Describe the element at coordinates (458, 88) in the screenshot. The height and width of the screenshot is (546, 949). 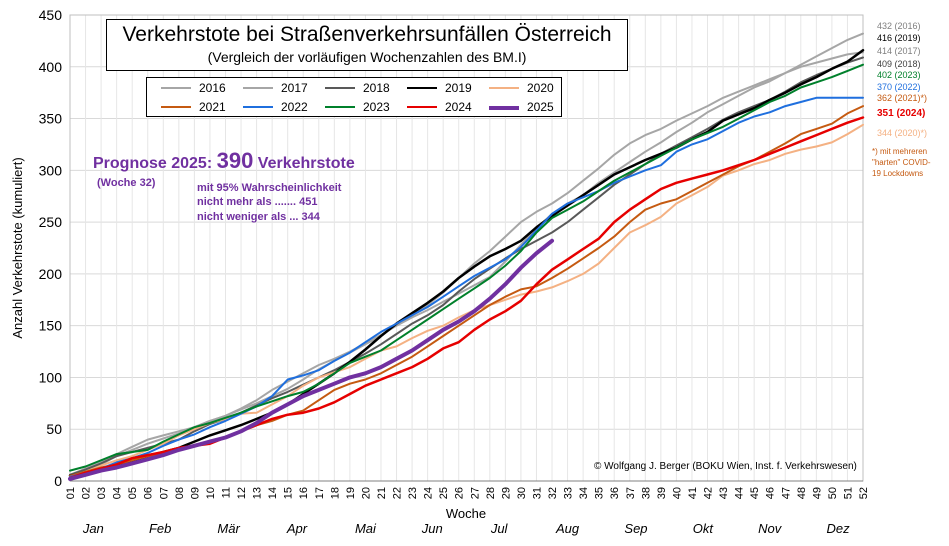
I see `legend-label: 2019` at that location.